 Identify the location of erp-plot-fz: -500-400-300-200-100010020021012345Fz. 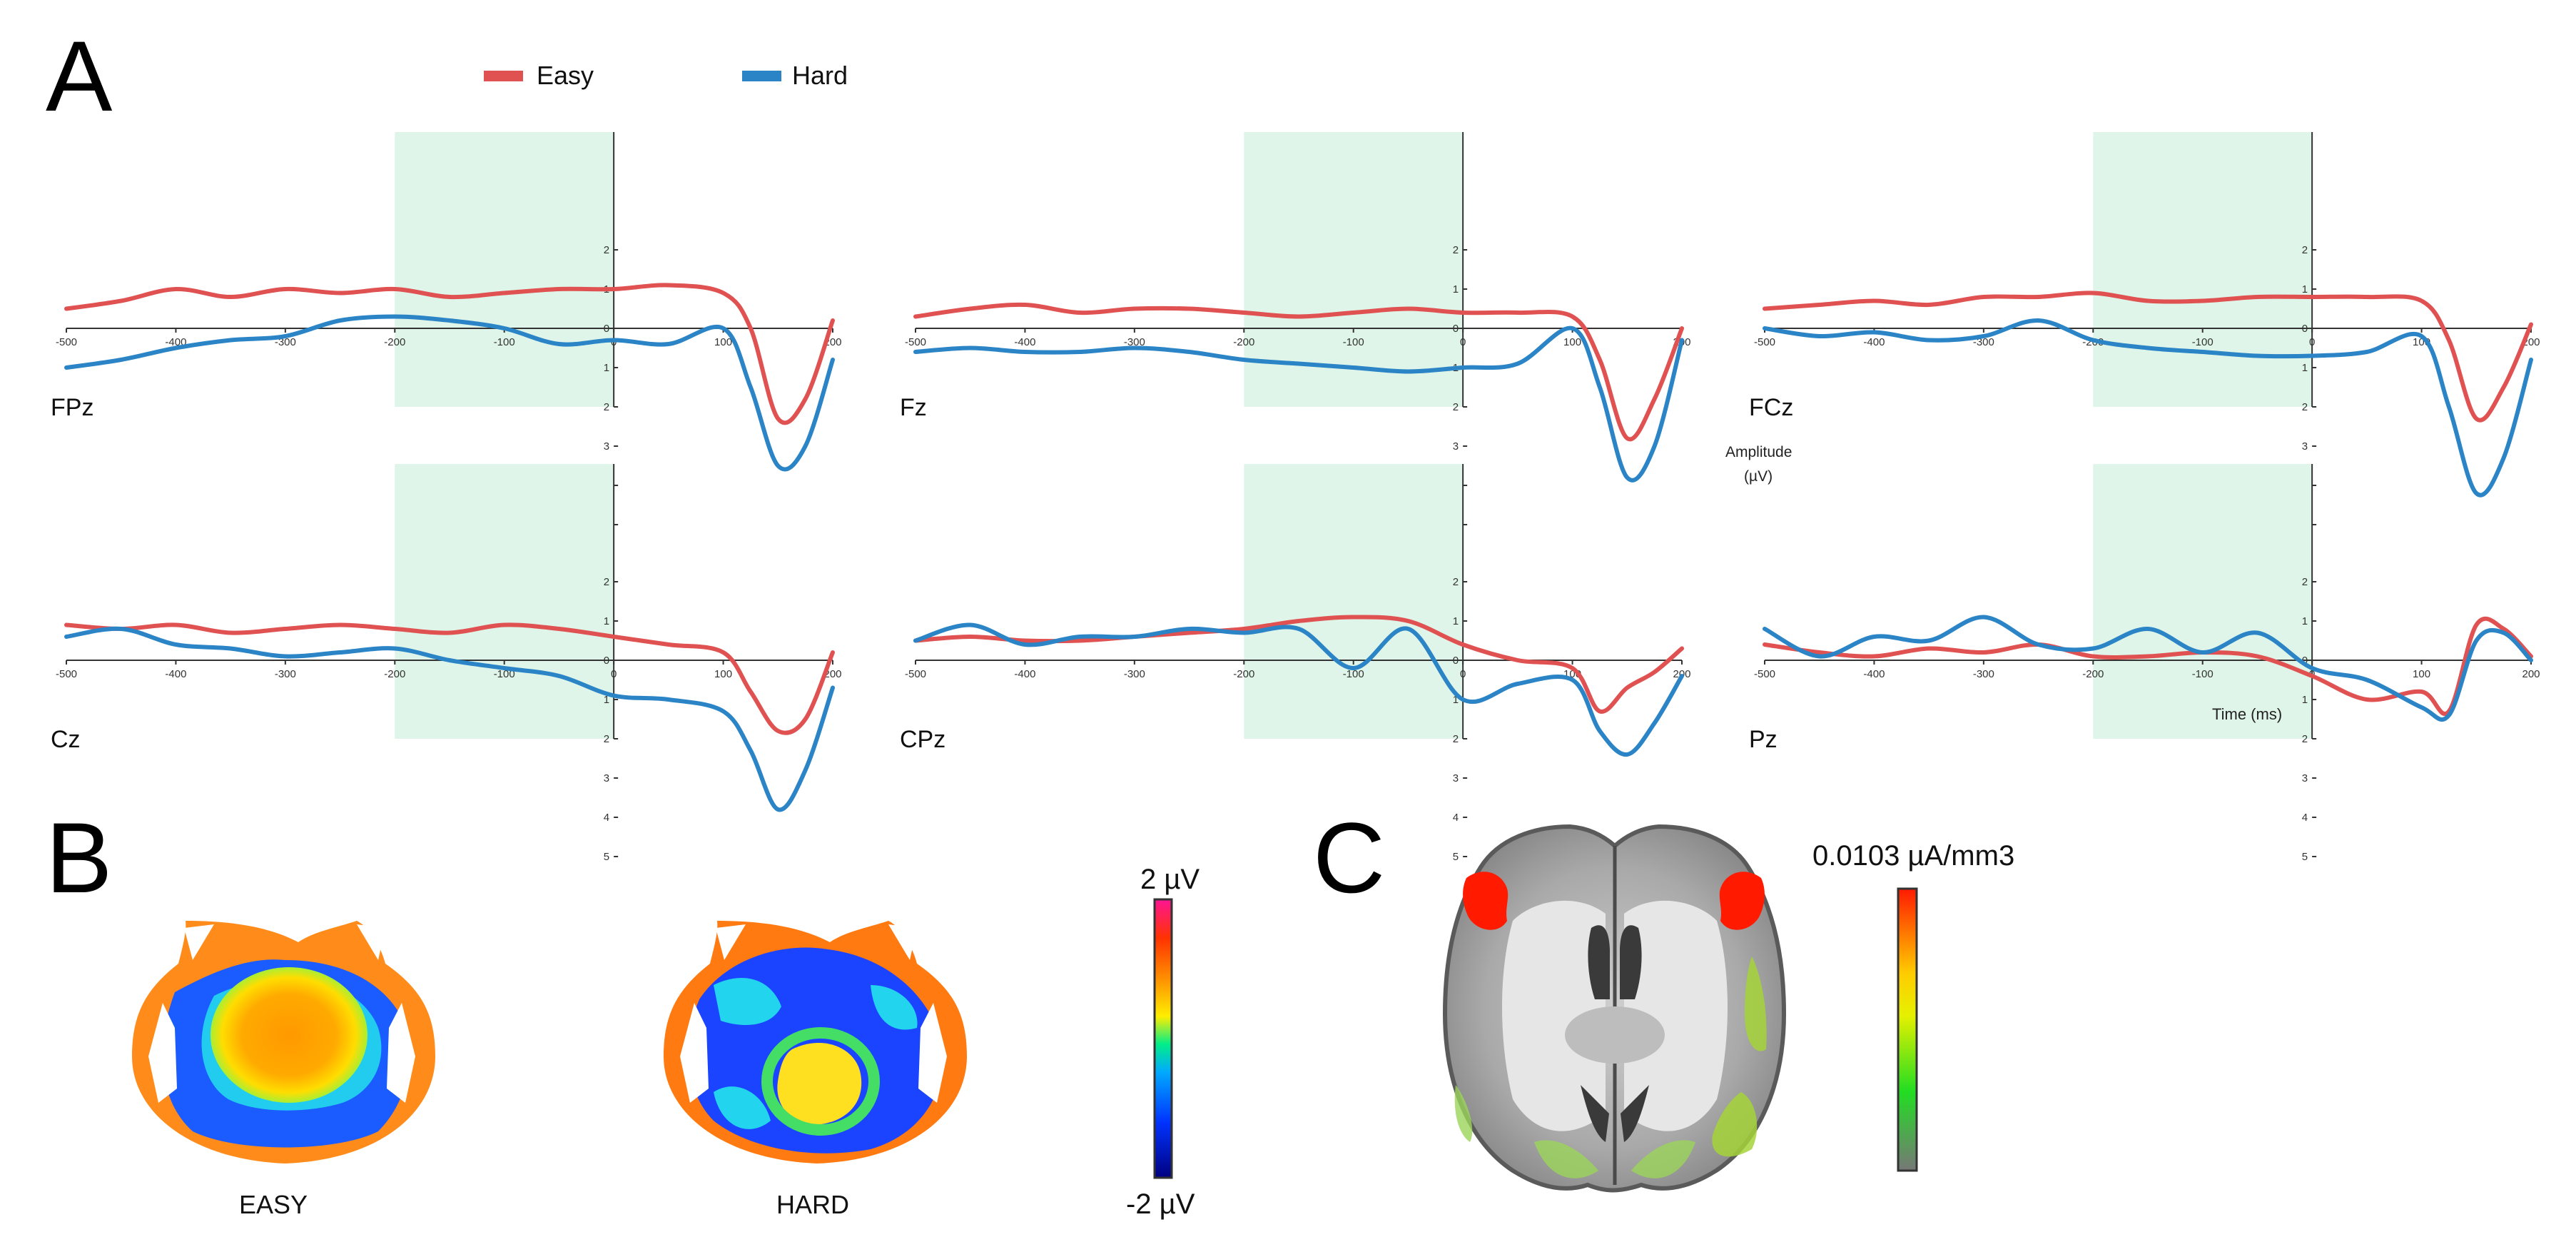
(1295, 331).